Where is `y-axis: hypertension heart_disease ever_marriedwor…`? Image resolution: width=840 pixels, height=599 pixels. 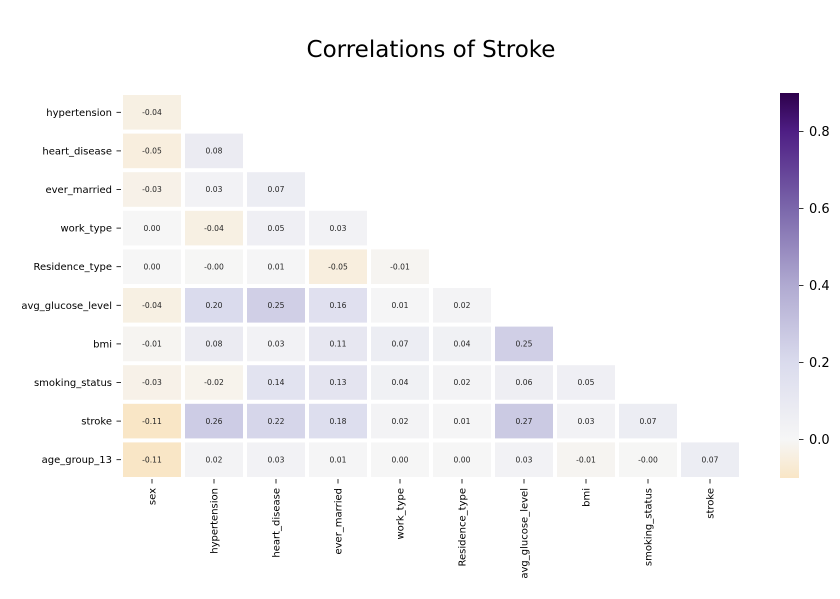 y-axis: hypertension heart_disease ever_marriedwor… is located at coordinates (71, 287).